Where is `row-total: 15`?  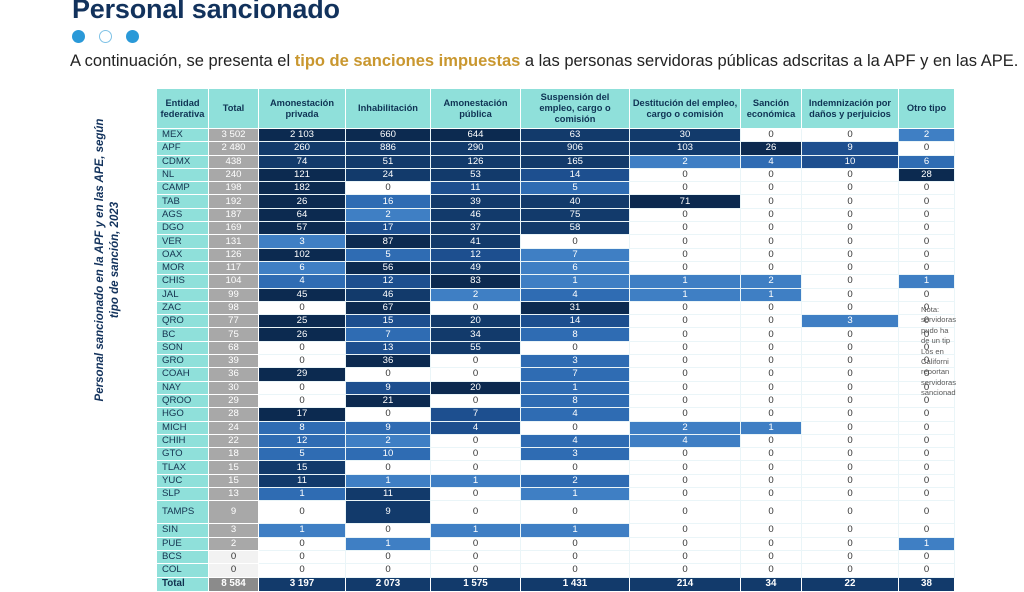
row-total: 15 is located at coordinates (233, 481).